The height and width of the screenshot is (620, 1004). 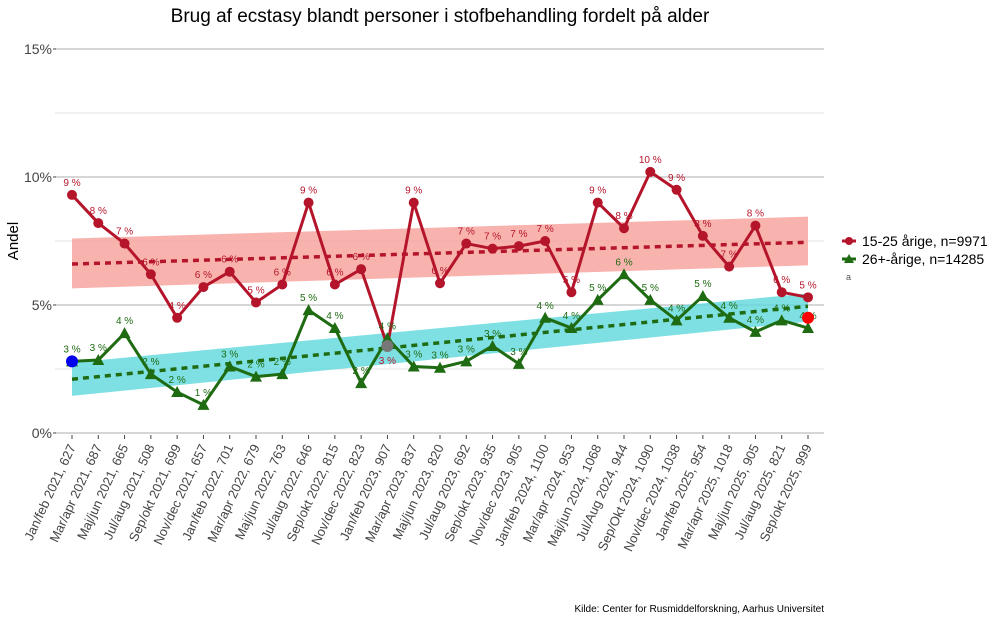 I want to click on y-axis-label: Andel, so click(x=13, y=241).